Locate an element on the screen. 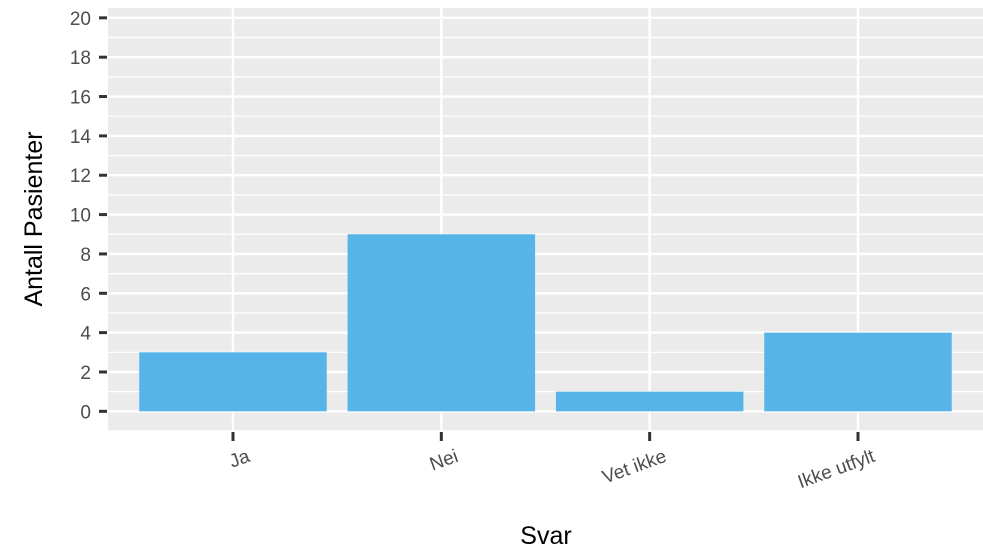 This screenshot has width=983, height=552. y-axis-title: Antall Pasienter is located at coordinates (34, 218).